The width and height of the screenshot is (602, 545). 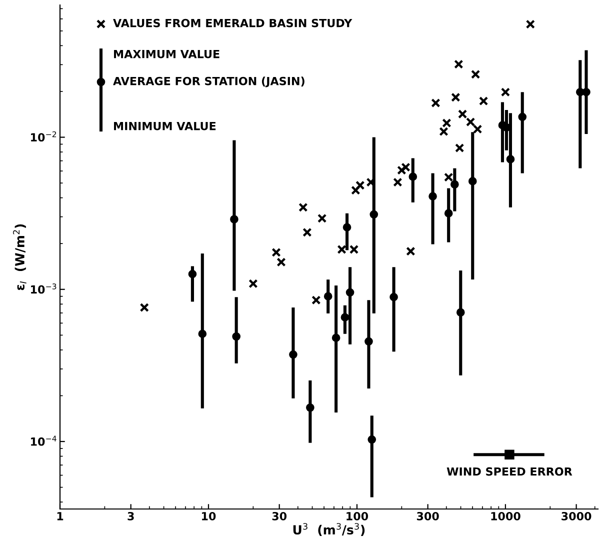 I want to click on x-tick-label: 30, so click(x=279, y=516).